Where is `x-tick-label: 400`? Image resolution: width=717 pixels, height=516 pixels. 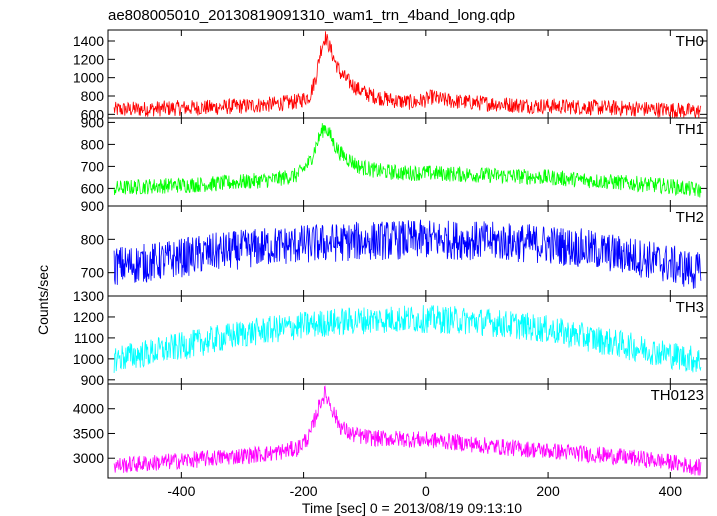 x-tick-label: 400 is located at coordinates (671, 491).